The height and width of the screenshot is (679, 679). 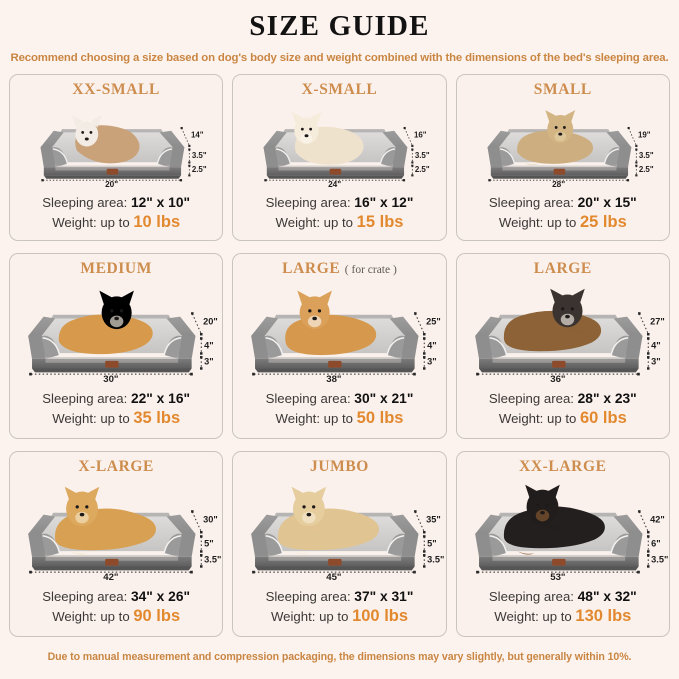 What do you see at coordinates (110, 378) in the screenshot?
I see `svg-text: 30"` at bounding box center [110, 378].